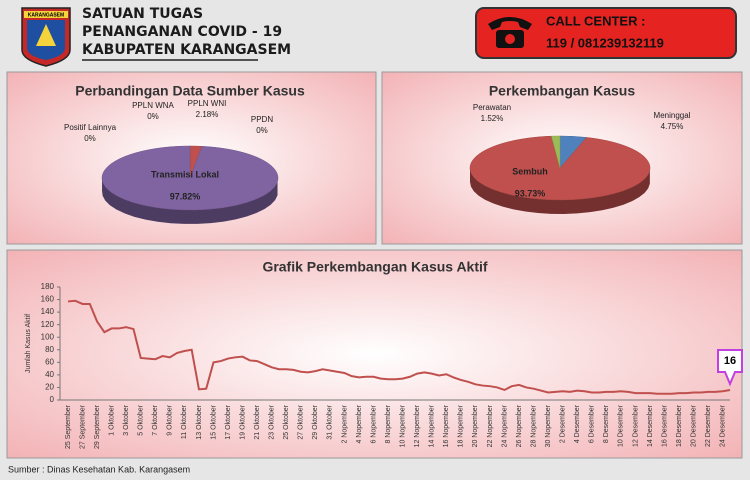 Image resolution: width=750 pixels, height=485 pixels. I want to click on x-tick-label: 28 Nopember, so click(533, 425).